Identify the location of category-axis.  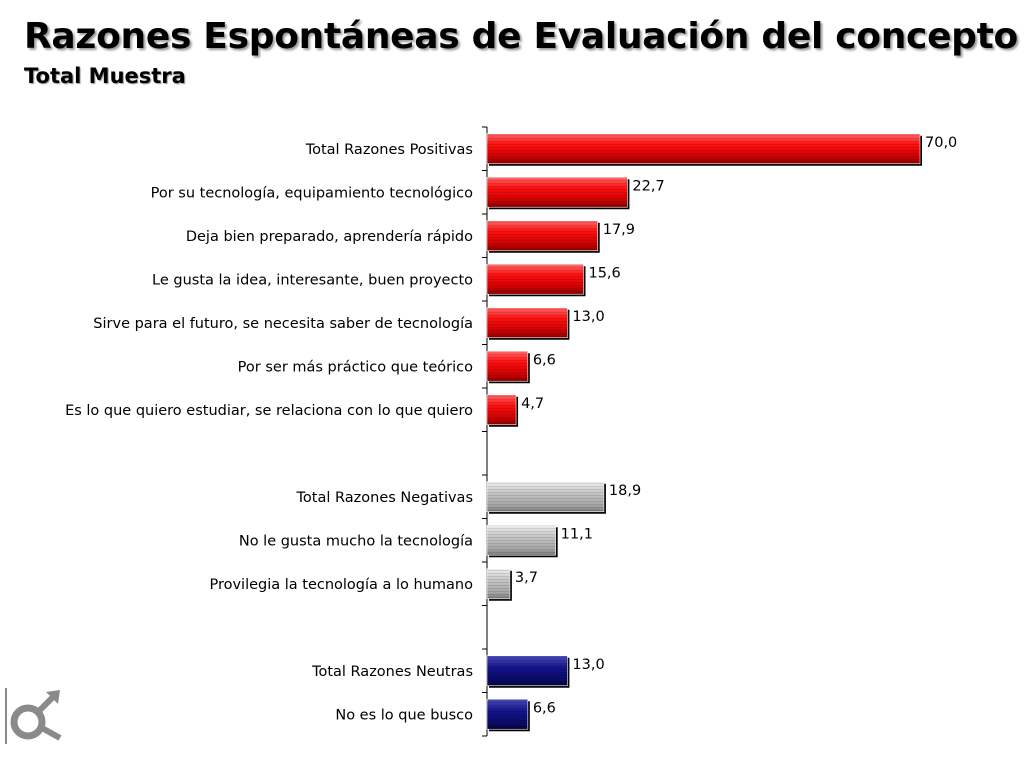
(485, 431).